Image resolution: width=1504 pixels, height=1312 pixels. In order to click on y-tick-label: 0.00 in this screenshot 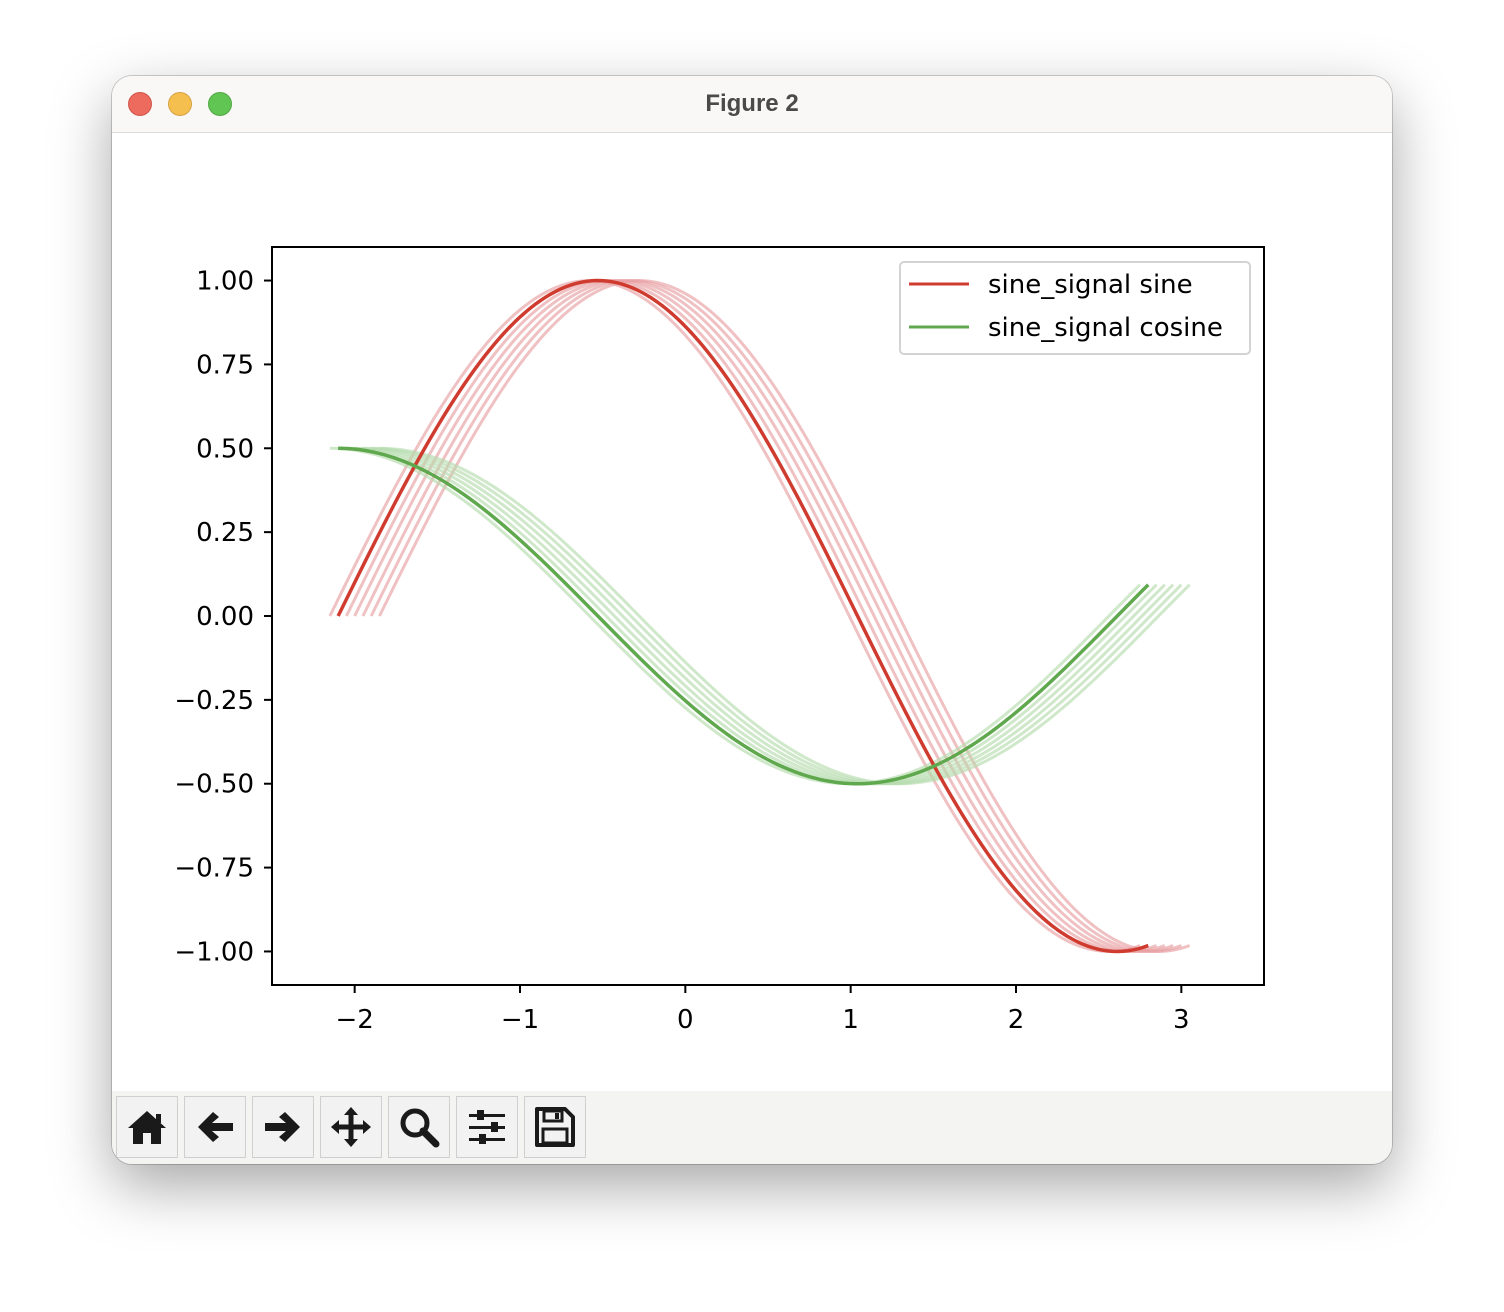, I will do `click(225, 617)`.